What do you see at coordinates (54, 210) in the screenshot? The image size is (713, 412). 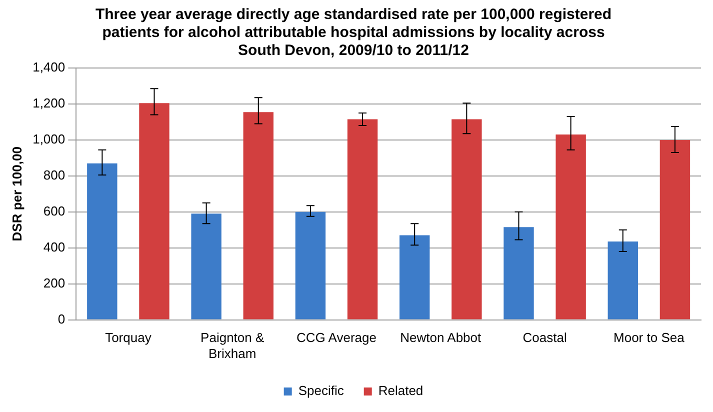 I see `y-tick-label: 600` at bounding box center [54, 210].